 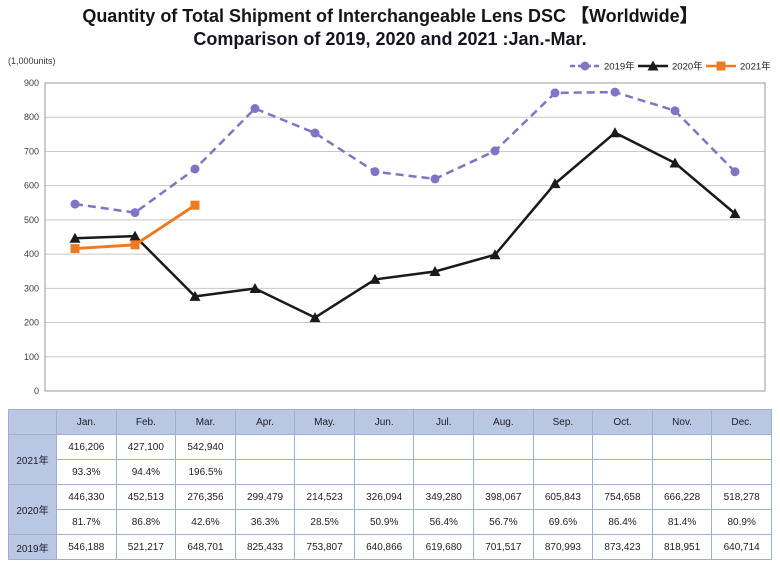 What do you see at coordinates (86, 472) in the screenshot?
I see `yoy-percent-cell: 93.3%` at bounding box center [86, 472].